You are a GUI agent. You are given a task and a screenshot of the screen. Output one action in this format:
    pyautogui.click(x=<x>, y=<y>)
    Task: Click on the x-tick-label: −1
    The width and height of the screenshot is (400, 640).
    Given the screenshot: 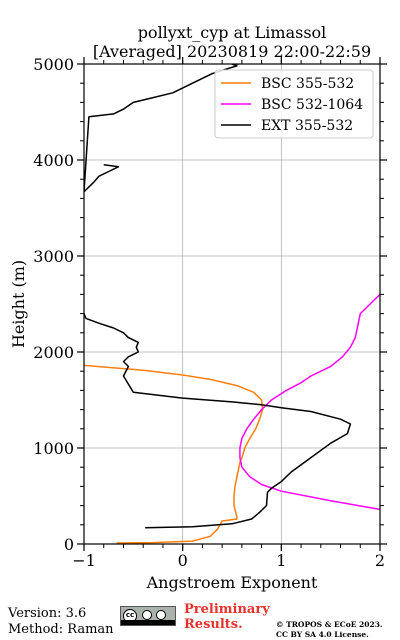 What is the action you would take?
    pyautogui.click(x=84, y=560)
    